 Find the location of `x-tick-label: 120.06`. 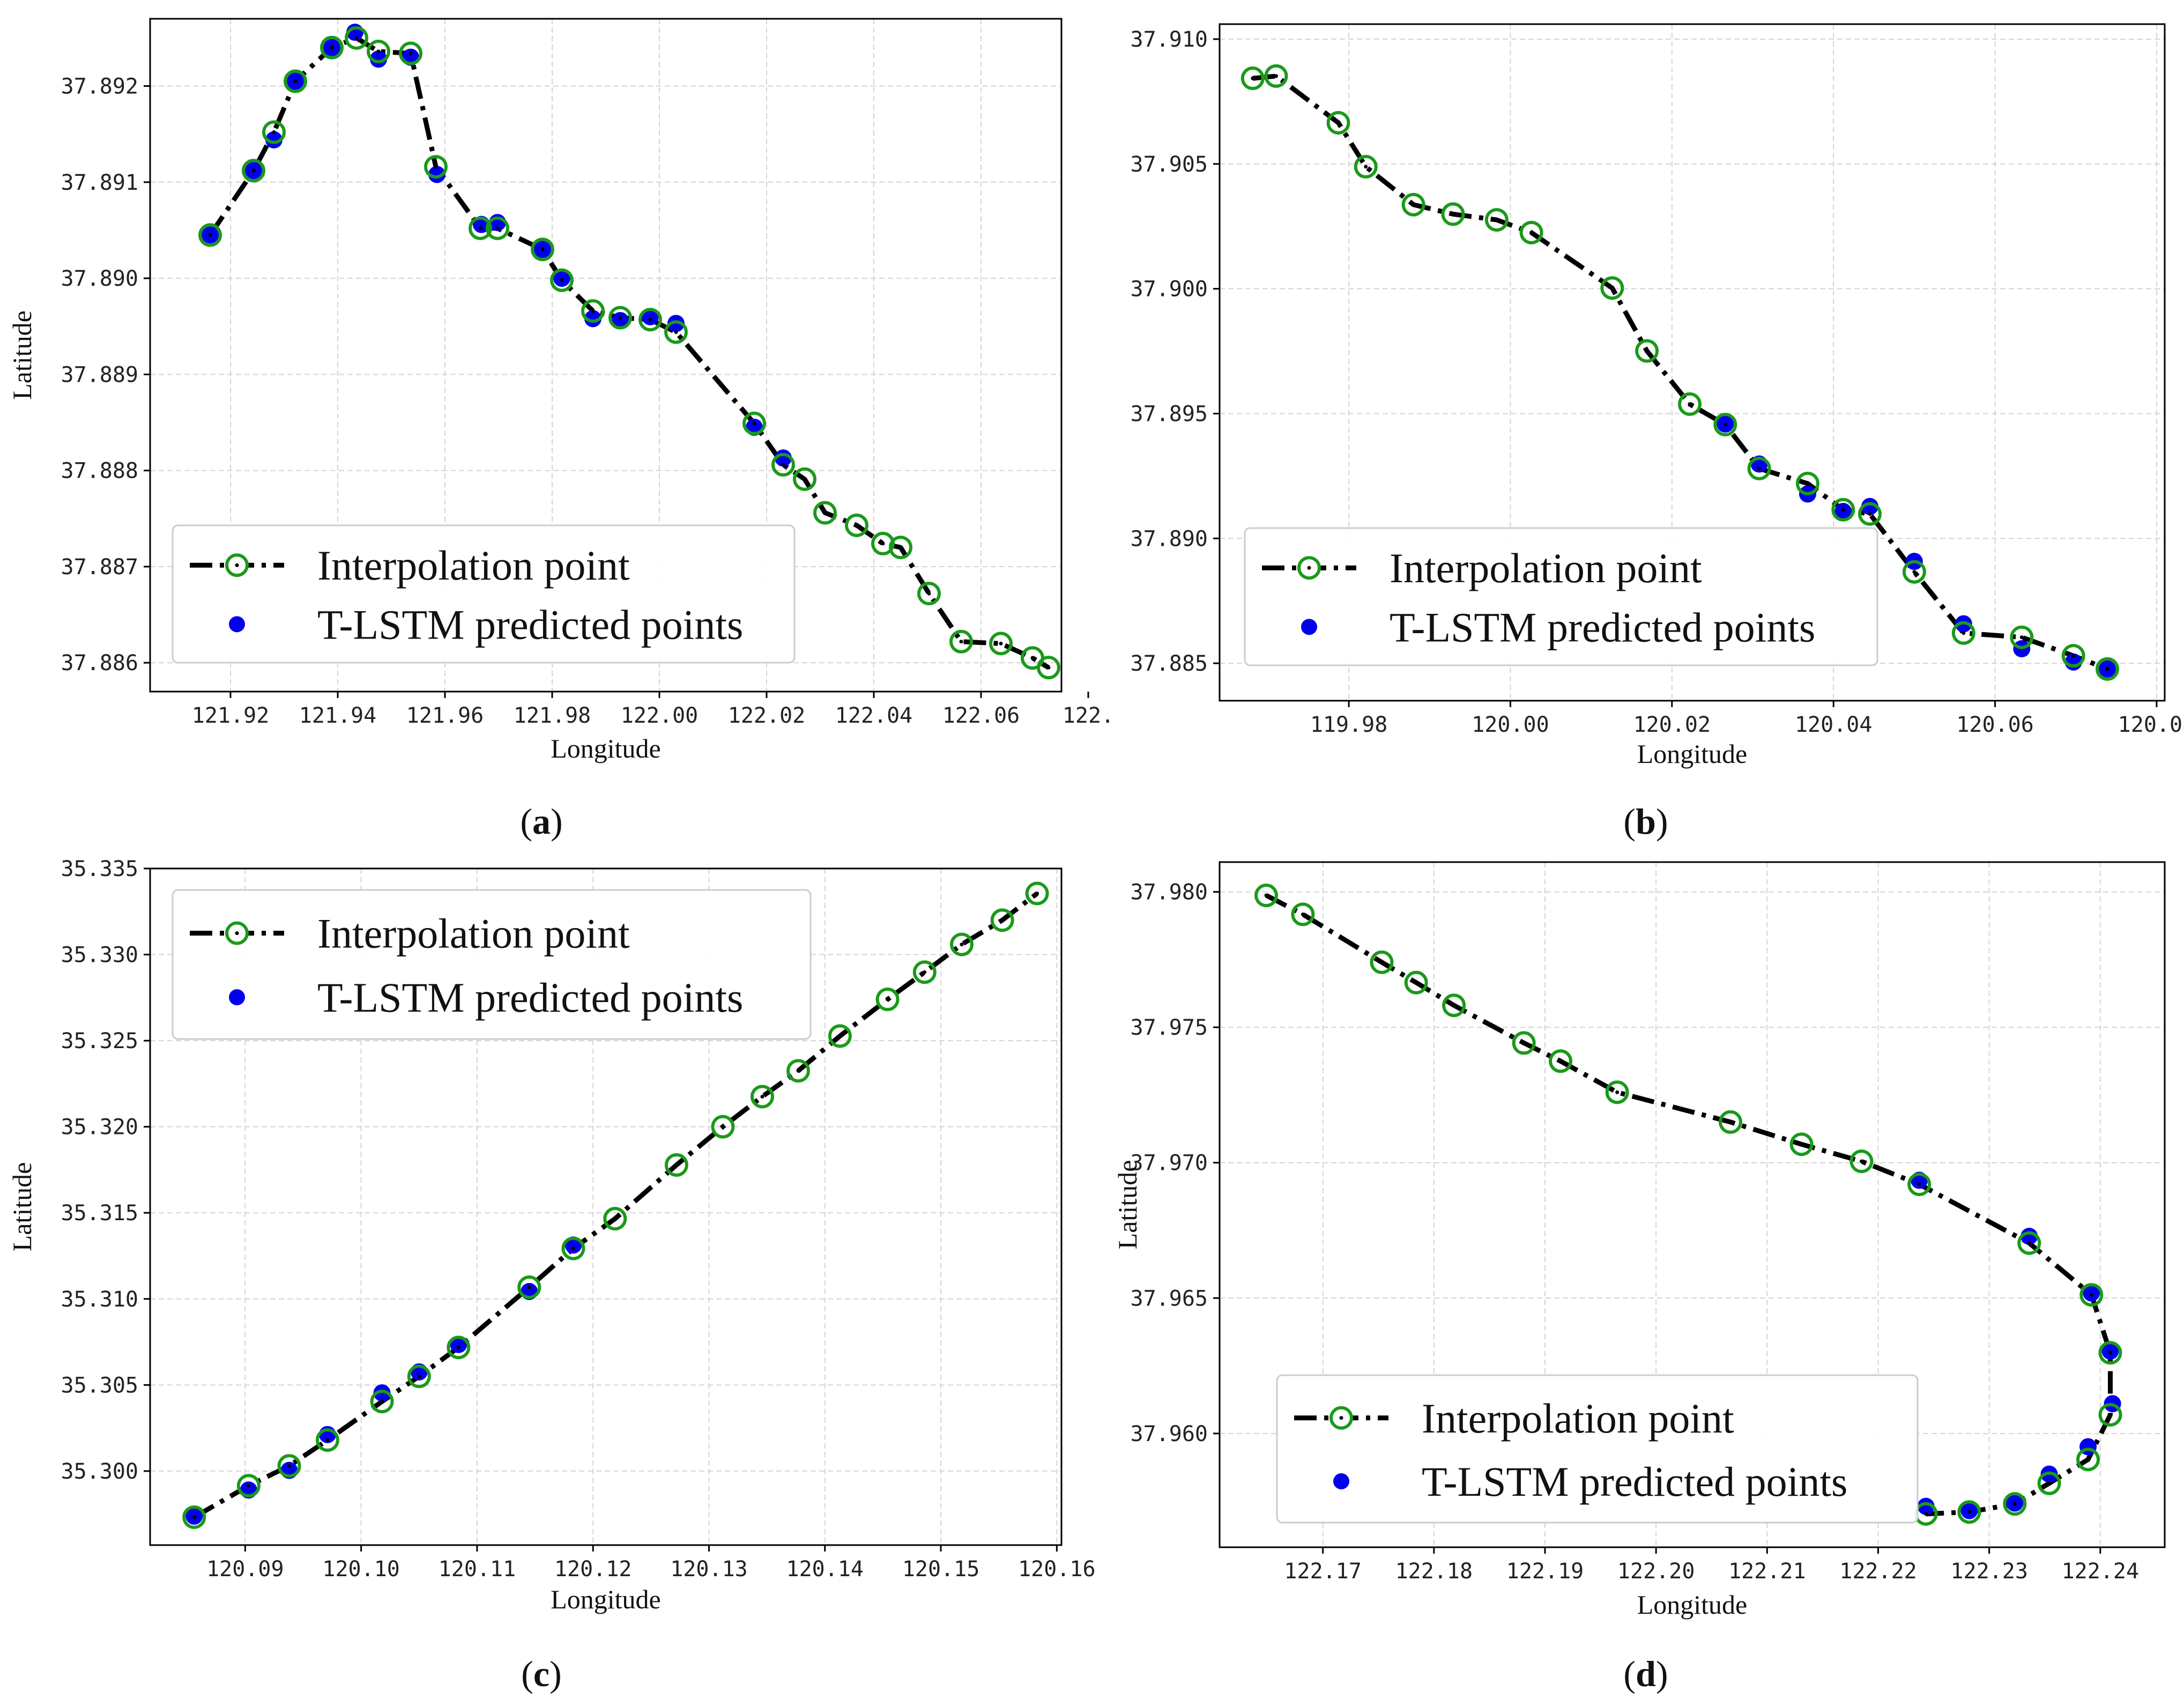

x-tick-label: 120.06 is located at coordinates (1995, 725).